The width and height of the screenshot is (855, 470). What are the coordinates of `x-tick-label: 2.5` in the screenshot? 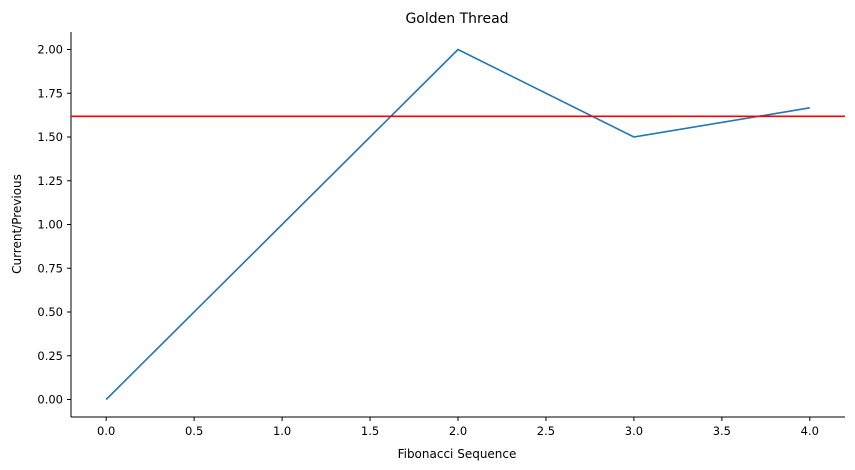 It's located at (546, 431).